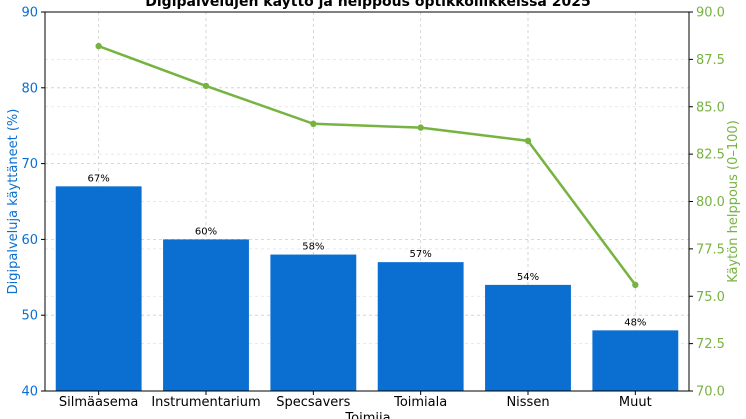 The width and height of the screenshot is (746, 419). I want to click on y-tick-label: 70, so click(29, 164).